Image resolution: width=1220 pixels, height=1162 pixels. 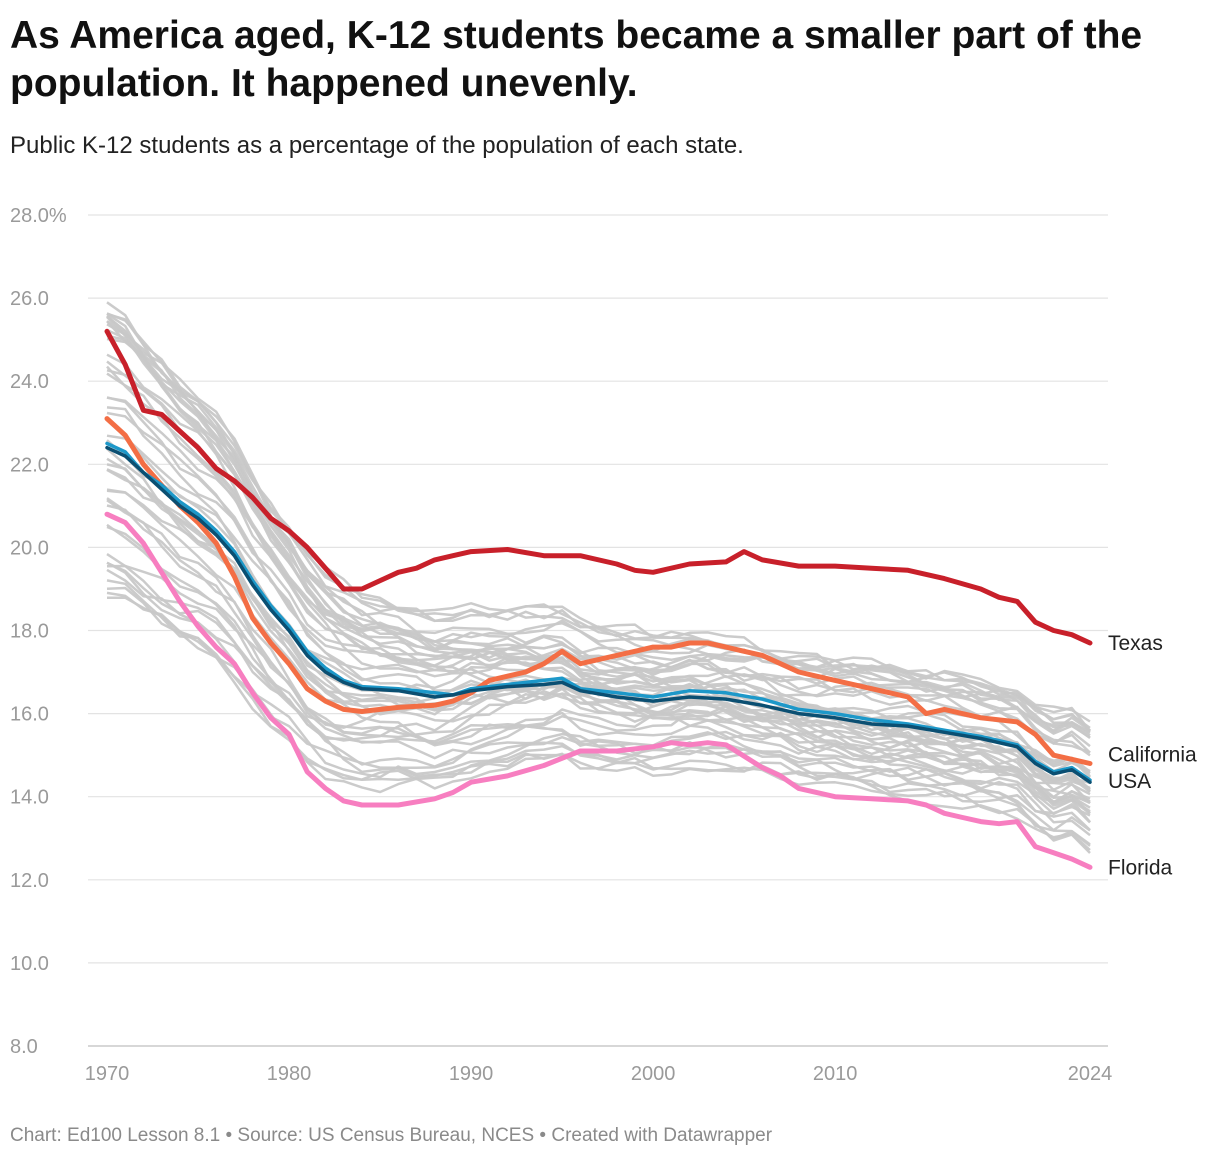 What do you see at coordinates (1140, 867) in the screenshot?
I see `series-label-florida: Florida` at bounding box center [1140, 867].